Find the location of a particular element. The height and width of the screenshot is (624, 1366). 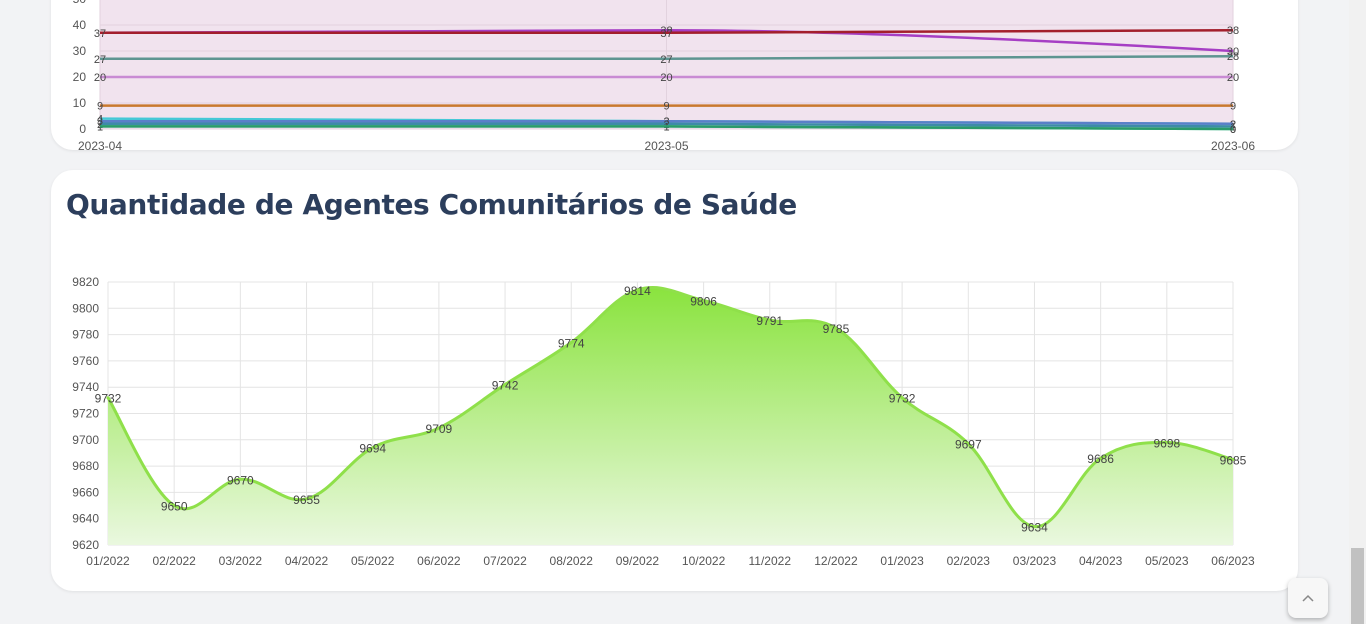

data-label: 1 is located at coordinates (1233, 127).